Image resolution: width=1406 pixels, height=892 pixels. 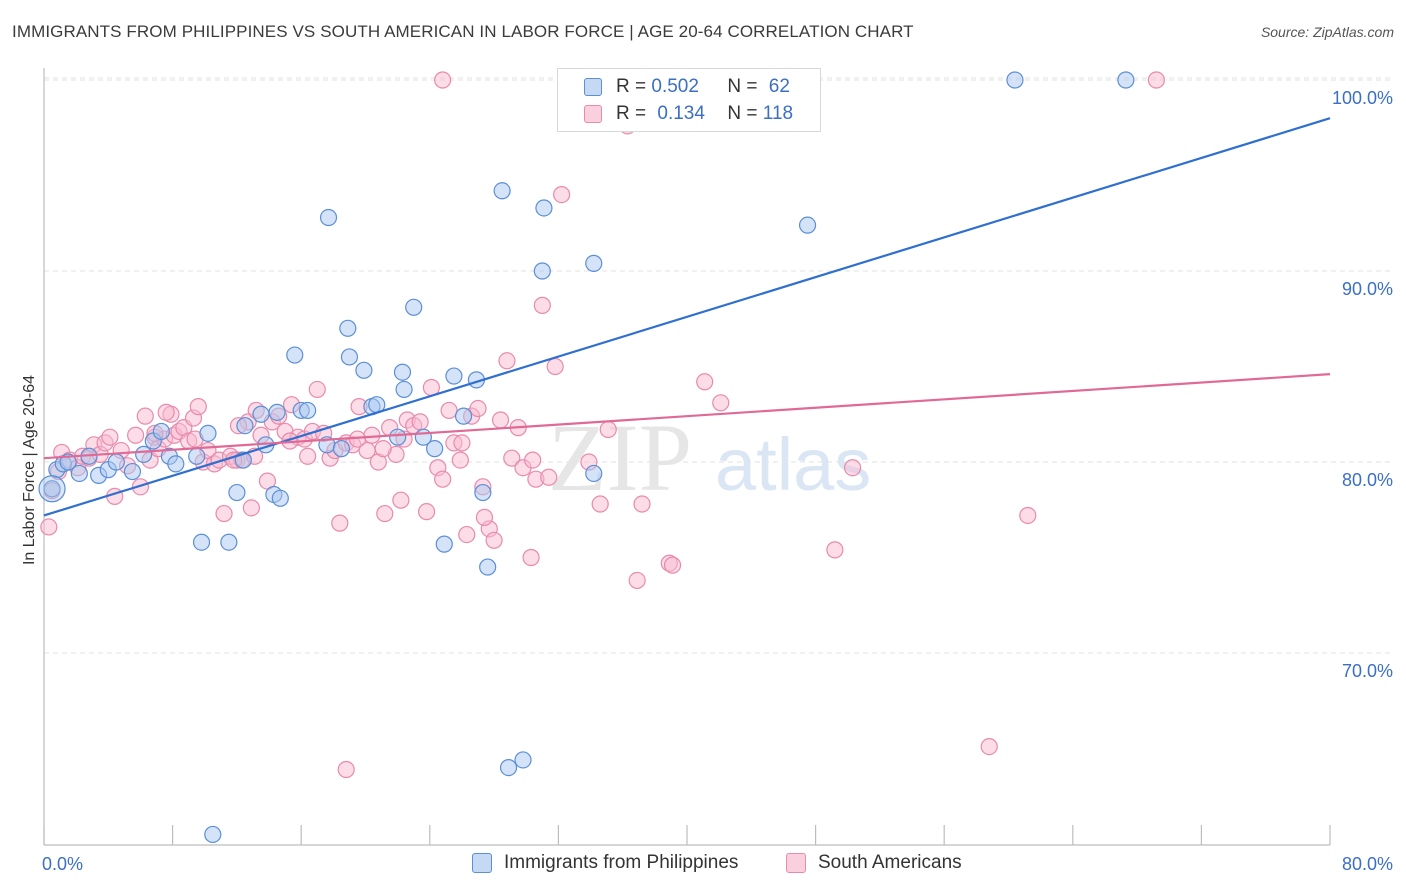 What do you see at coordinates (1367, 864) in the screenshot?
I see `x-tick-label-max: 80.0%` at bounding box center [1367, 864].